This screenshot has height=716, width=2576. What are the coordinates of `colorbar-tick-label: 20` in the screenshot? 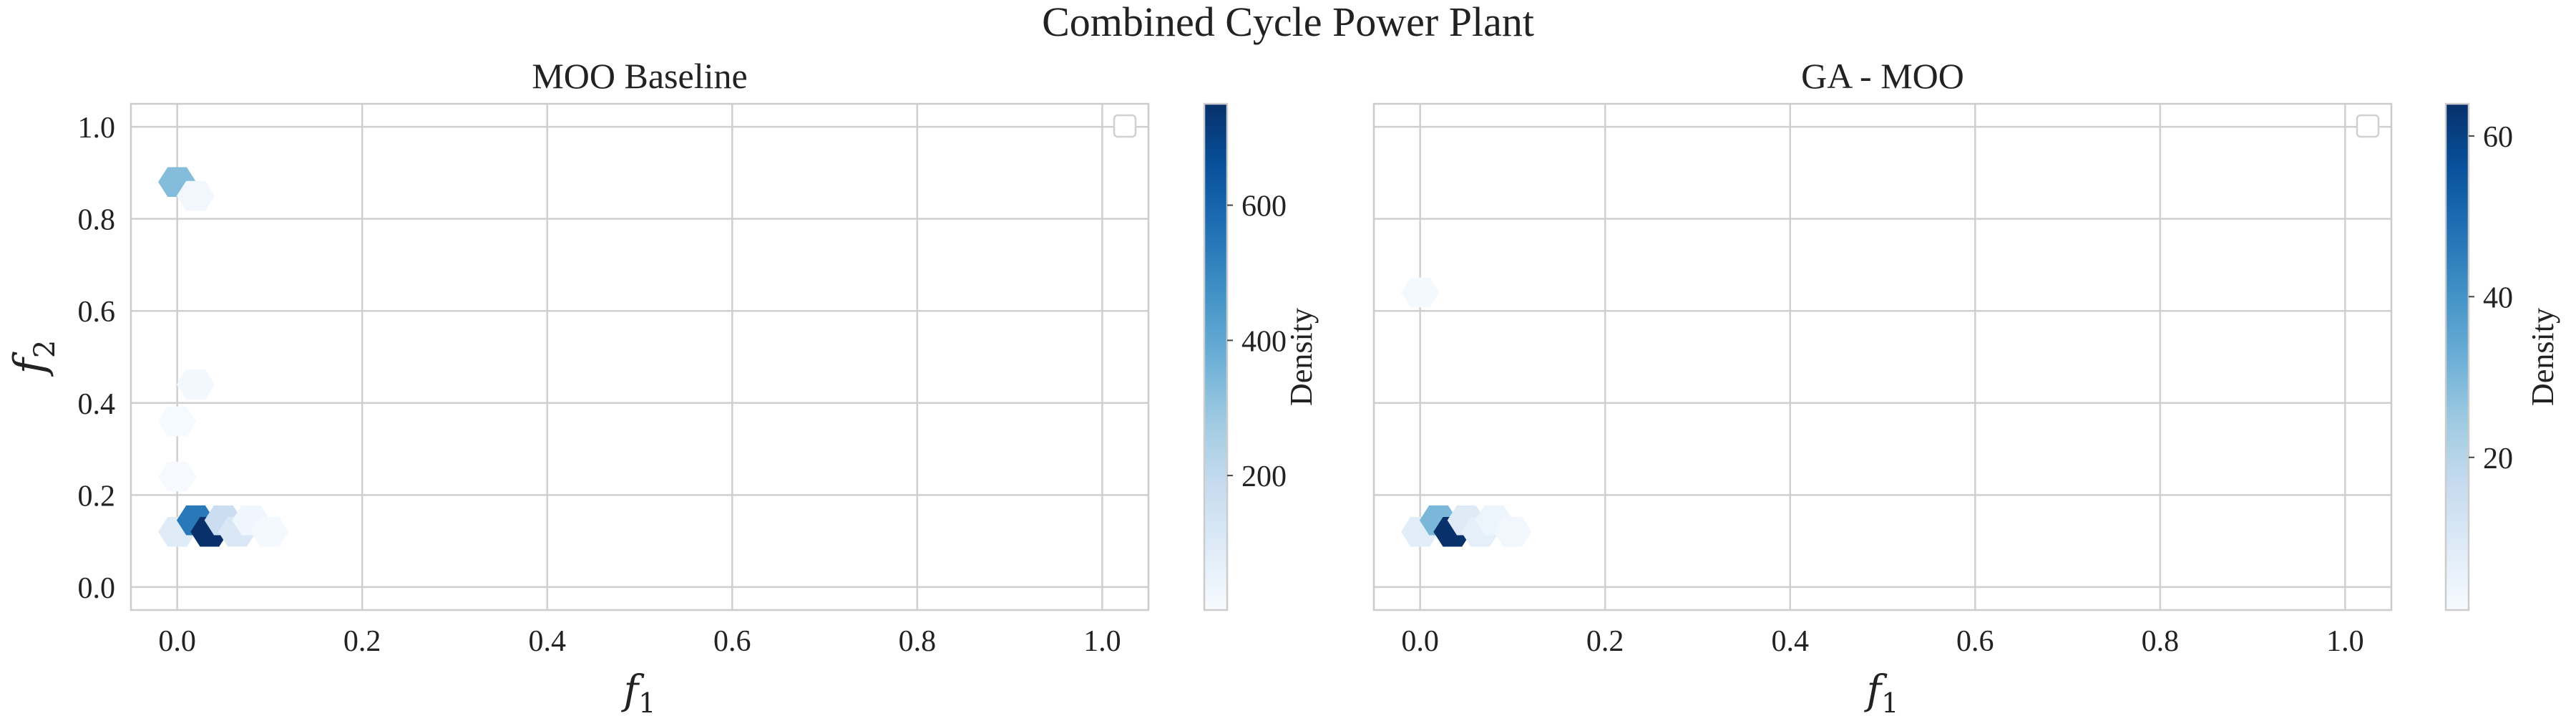 It's located at (2498, 458).